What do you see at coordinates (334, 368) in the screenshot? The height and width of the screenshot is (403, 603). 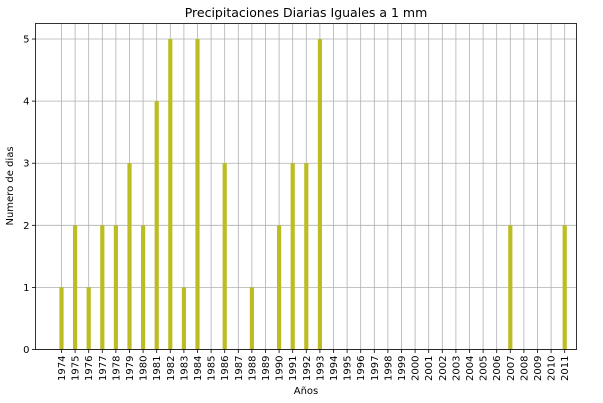 I see `x-tick-label: 1994` at bounding box center [334, 368].